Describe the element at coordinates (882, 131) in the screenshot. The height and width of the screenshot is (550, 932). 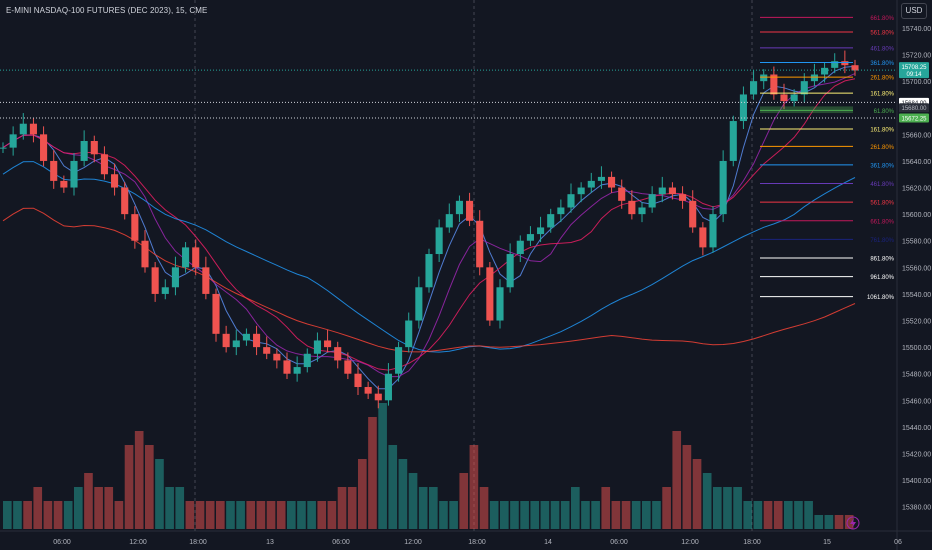
I see `fib-lower-label: 161.80%` at that location.